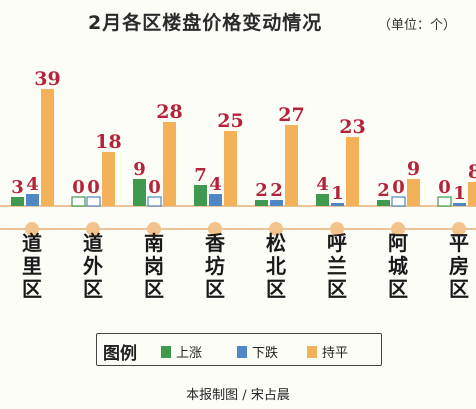 Image resolution: width=476 pixels, height=409 pixels. Describe the element at coordinates (265, 353) in the screenshot. I see `legend-label-fall: 下跌` at that location.